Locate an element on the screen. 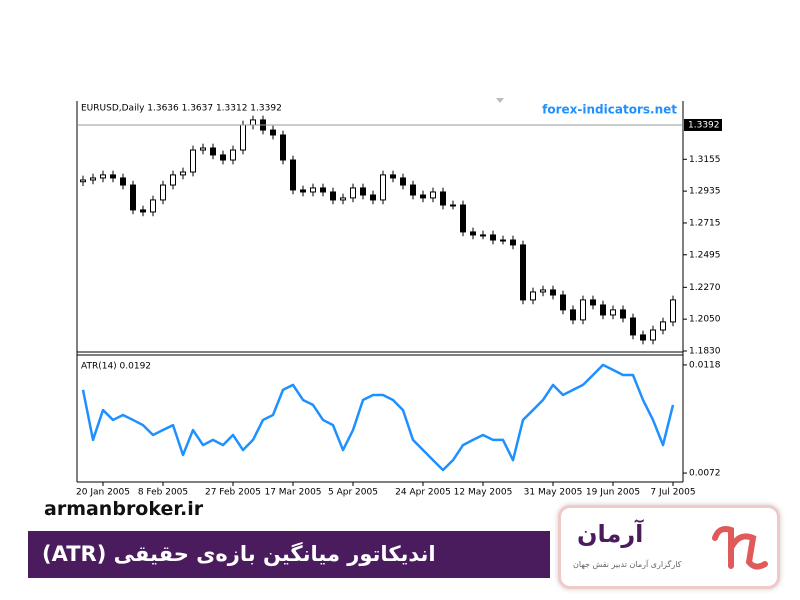  symbol-header: EURUSD,Daily 1.3636 1.3637 1.3312 1.3392 is located at coordinates (181, 109).